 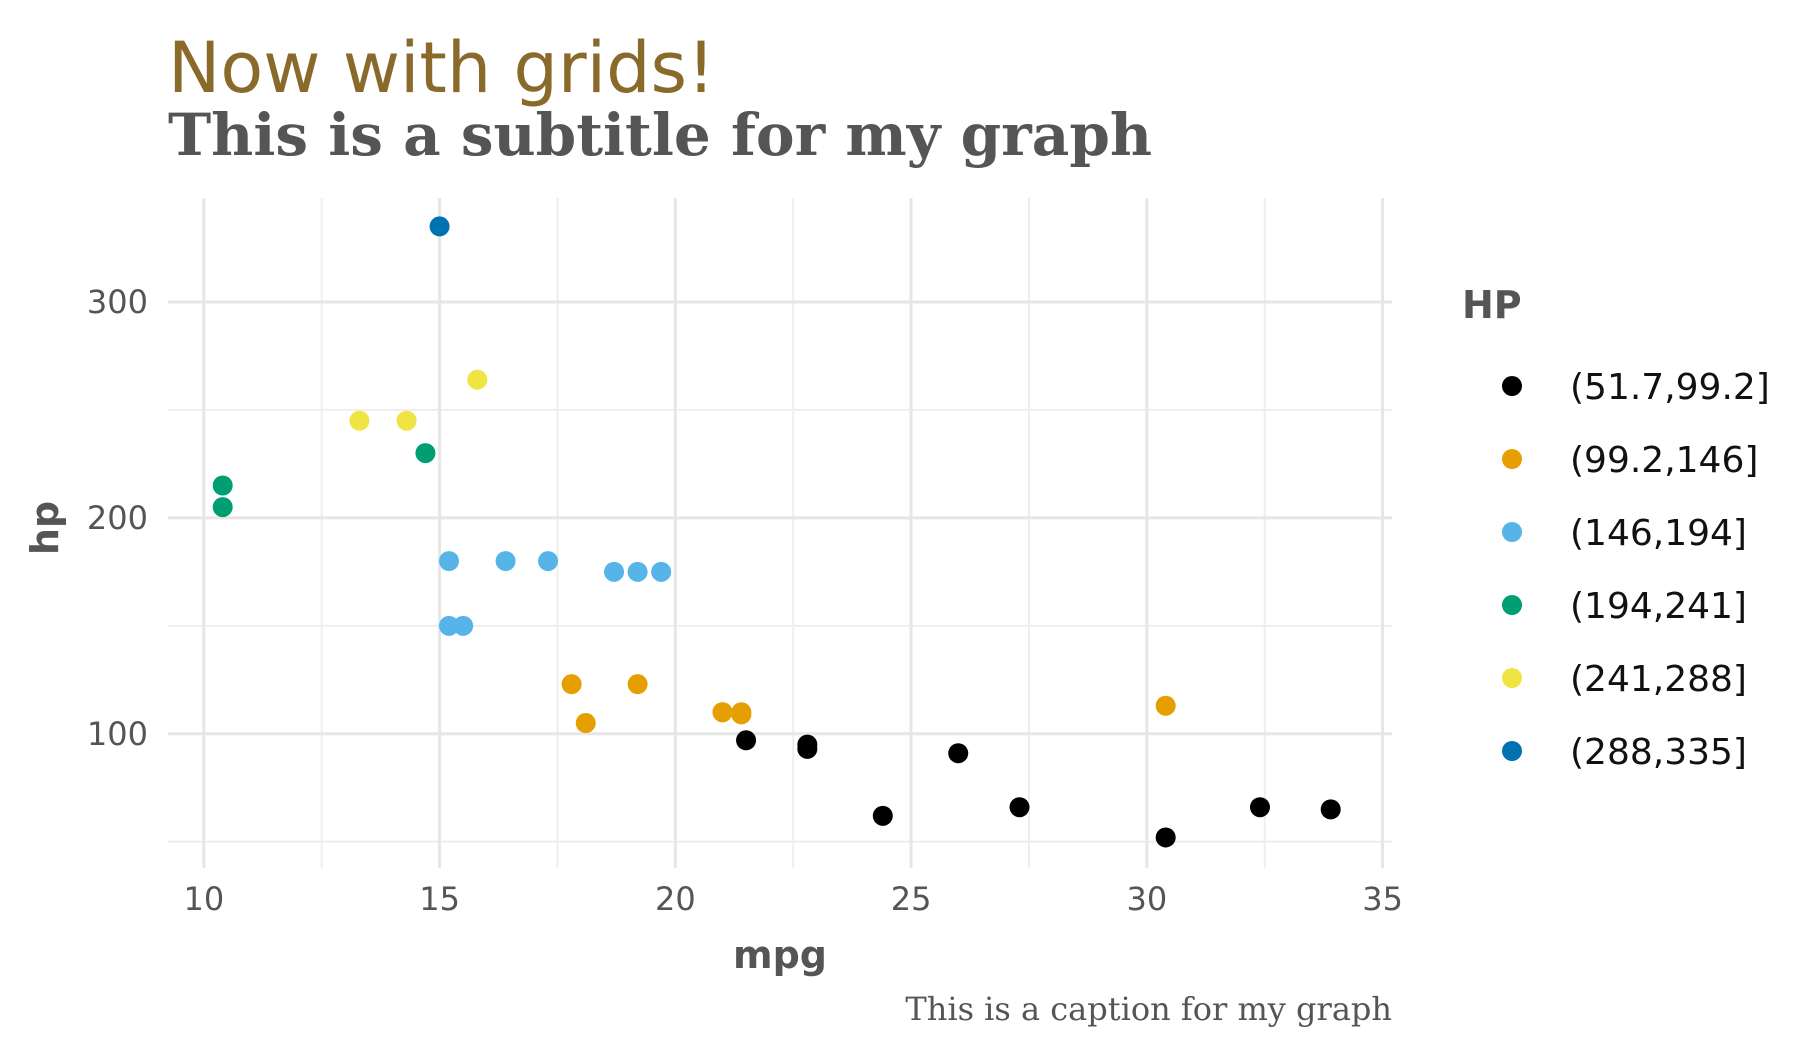 I want to click on y-axis-title: hp, so click(x=45, y=528).